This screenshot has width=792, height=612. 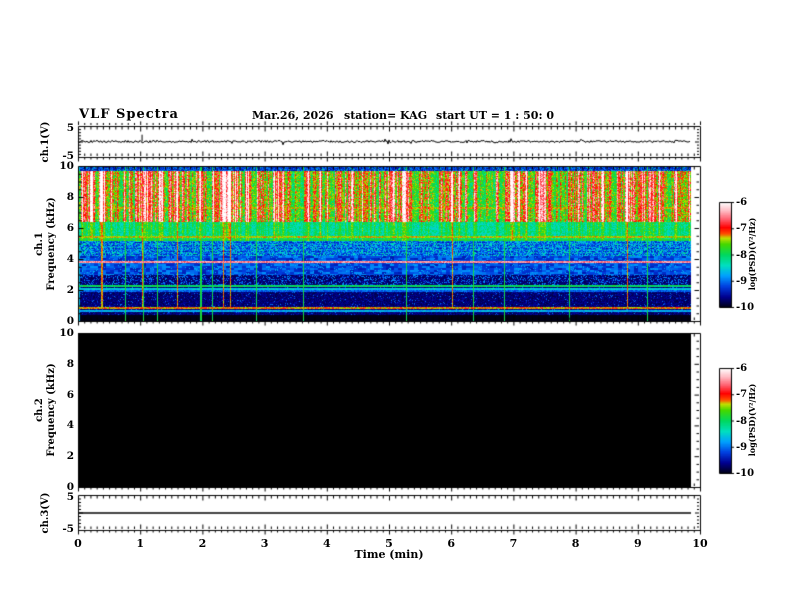 What do you see at coordinates (575, 543) in the screenshot?
I see `x-tick-label: 8` at bounding box center [575, 543].